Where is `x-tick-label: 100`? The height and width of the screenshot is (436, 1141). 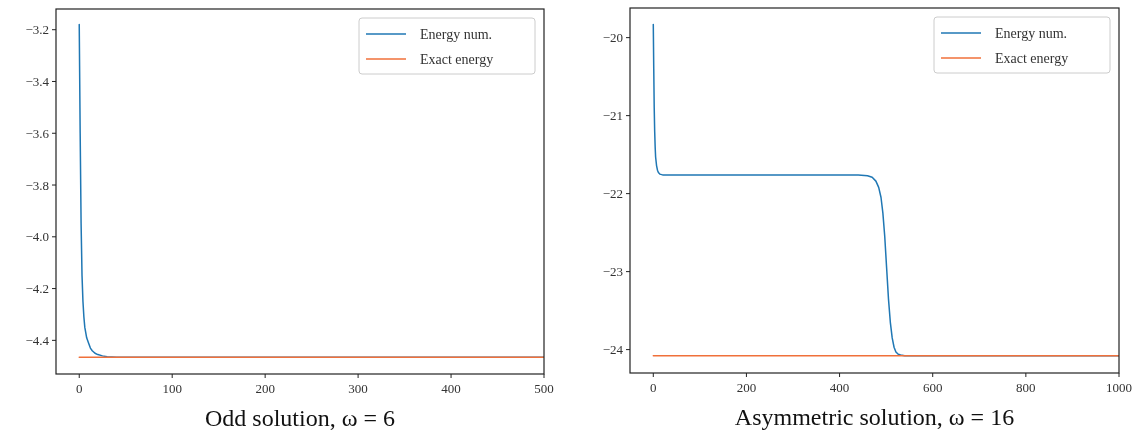 x-tick-label: 100 is located at coordinates (172, 388).